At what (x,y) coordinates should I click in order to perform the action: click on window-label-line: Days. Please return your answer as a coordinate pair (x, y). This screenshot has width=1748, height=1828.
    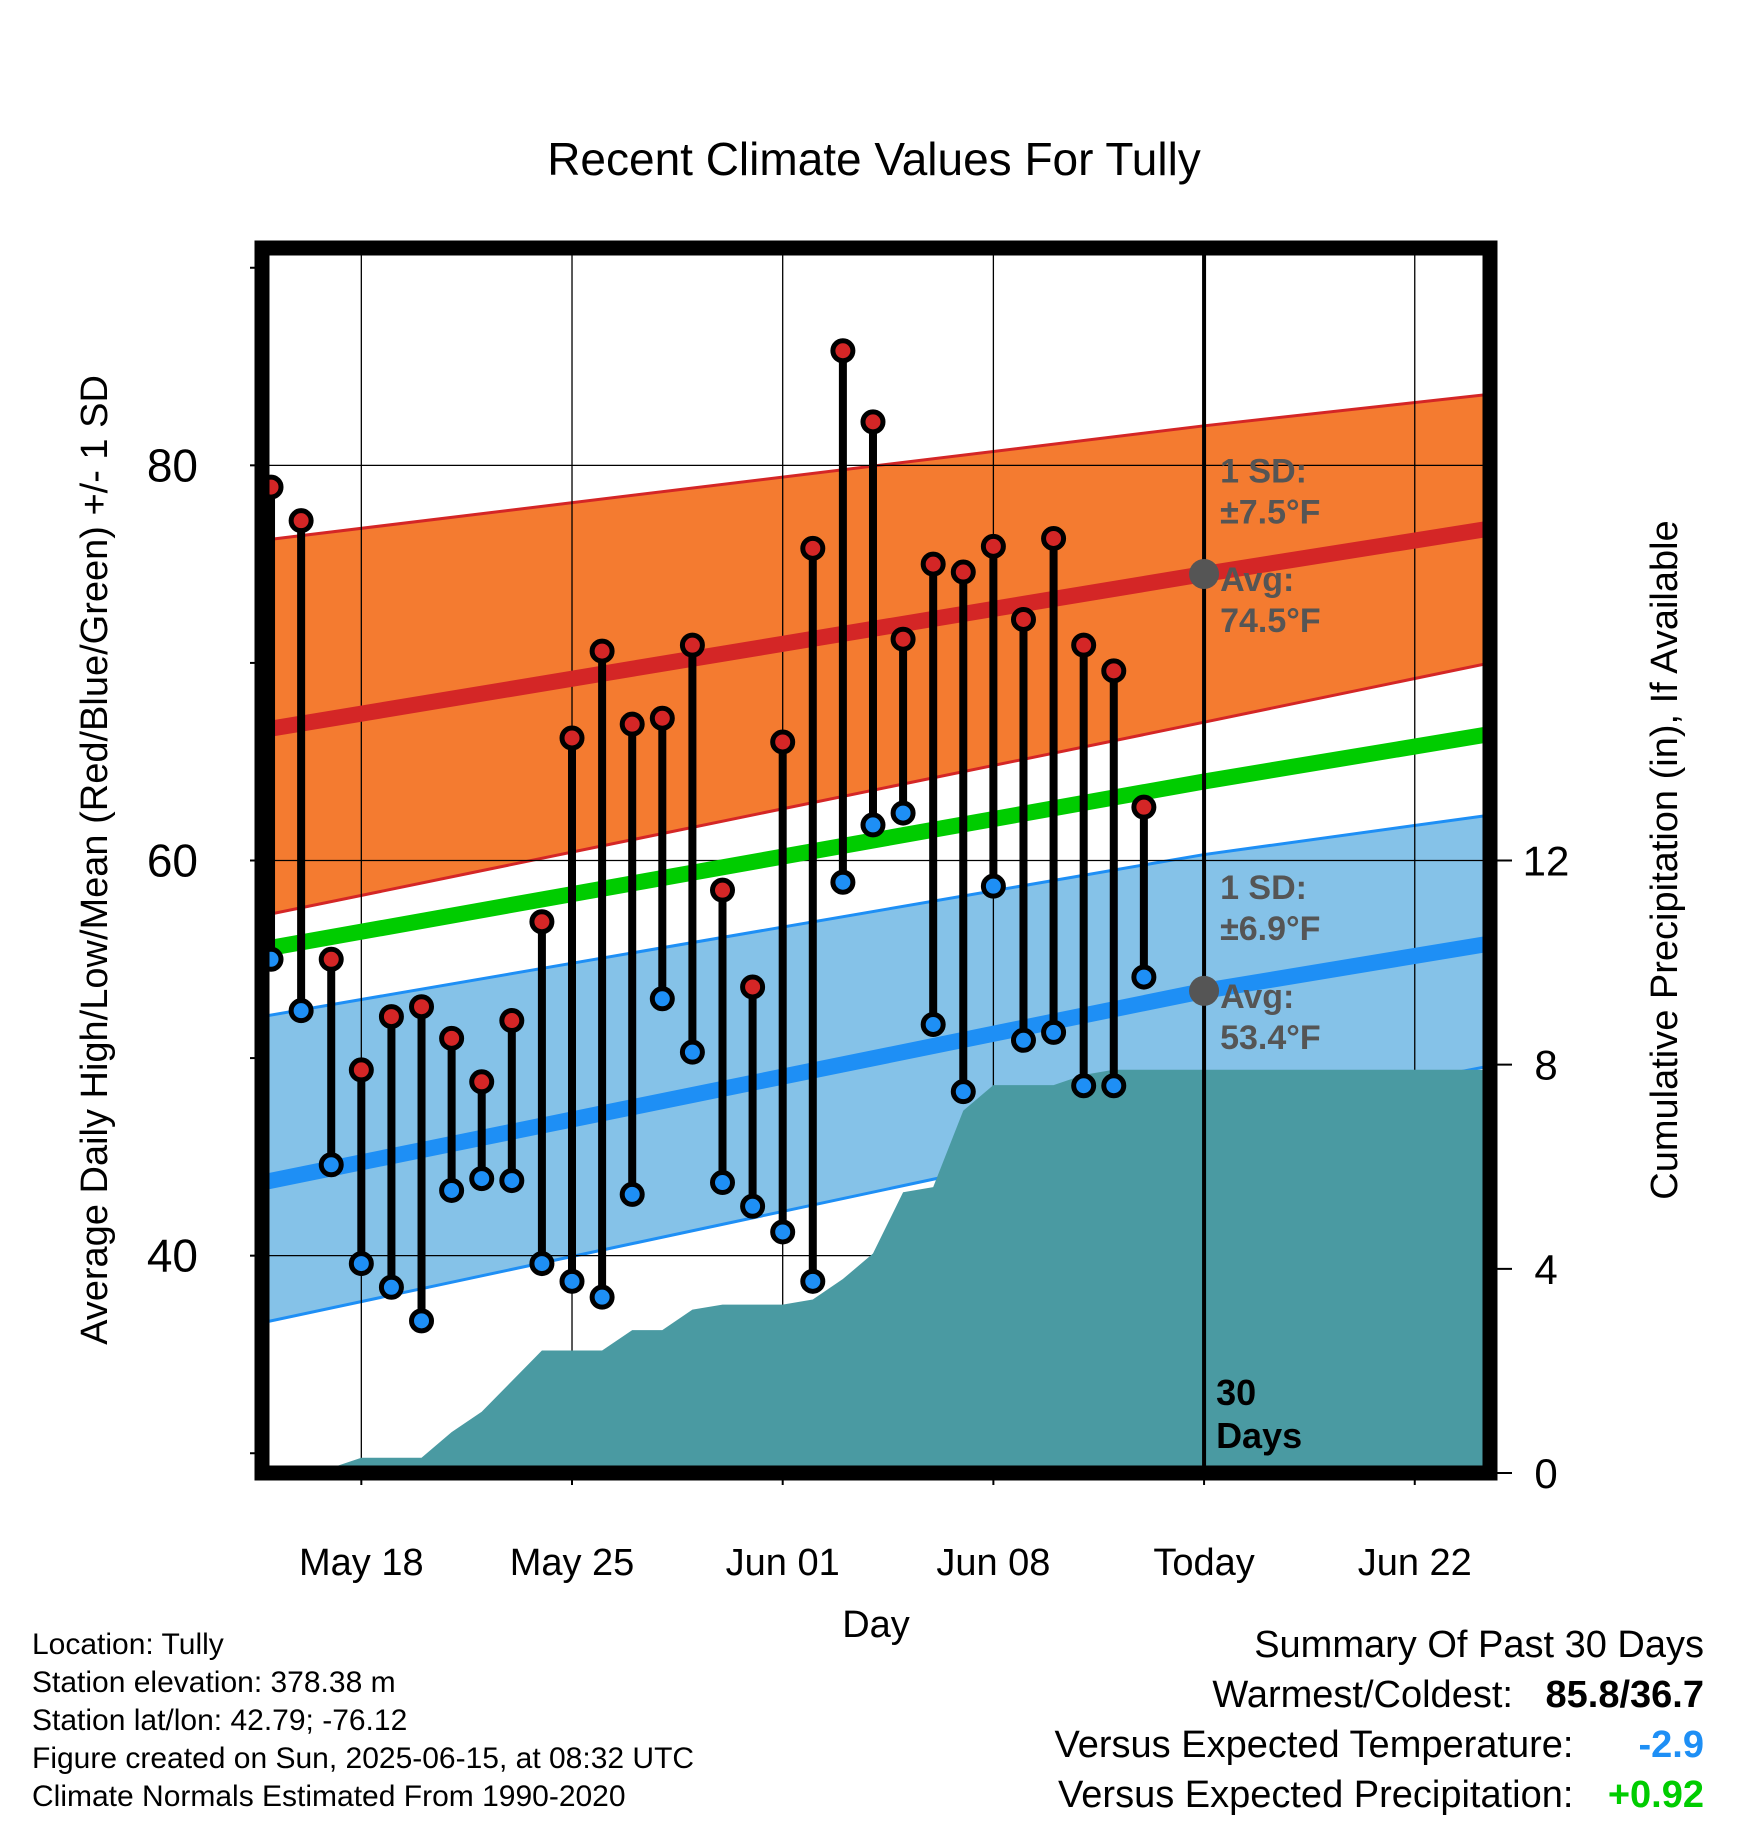
    Looking at the image, I should click on (1259, 1435).